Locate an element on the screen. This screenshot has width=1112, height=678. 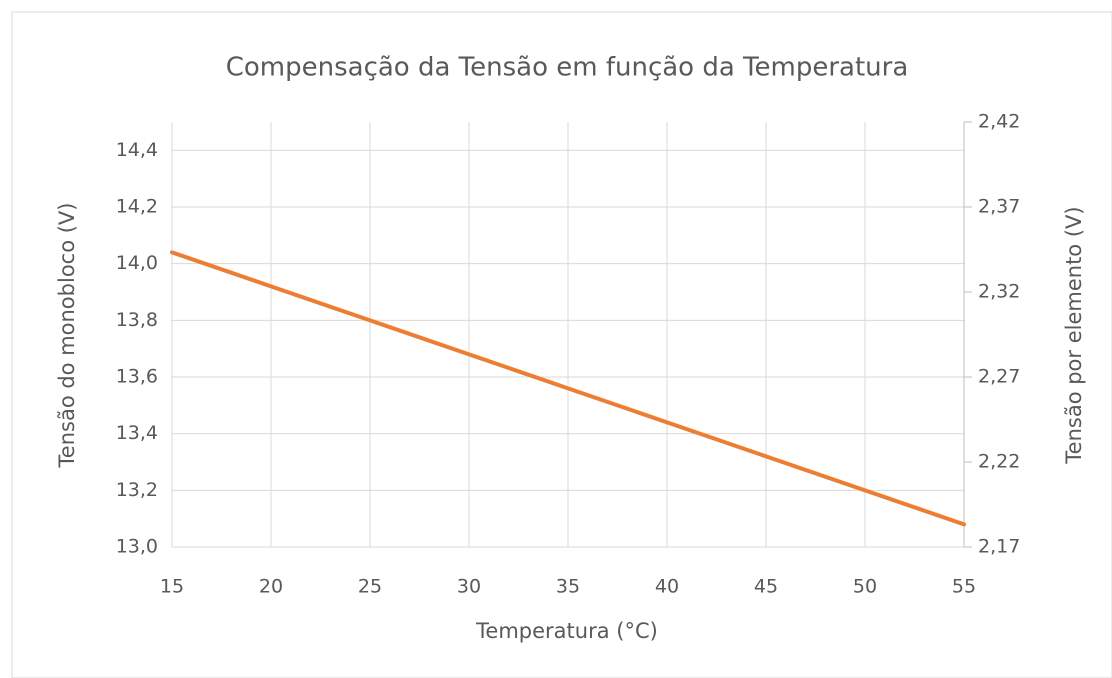
y2-tick-label: 2,32 is located at coordinates (999, 292).